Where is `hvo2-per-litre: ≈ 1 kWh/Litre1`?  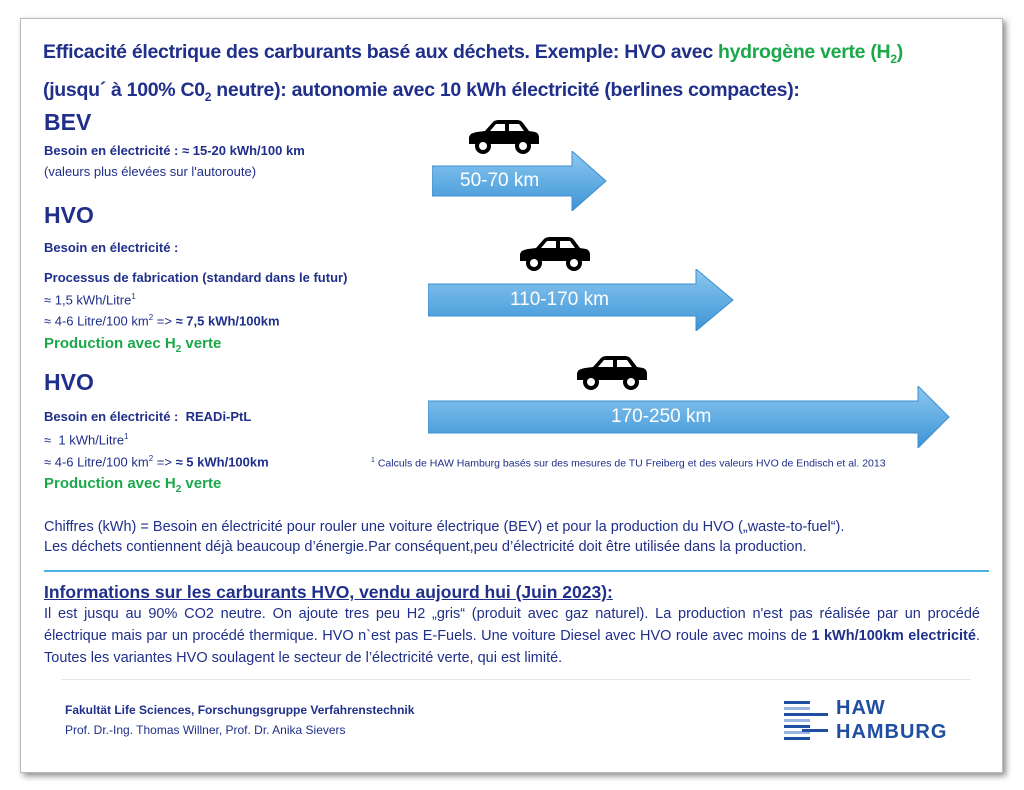 hvo2-per-litre: ≈ 1 kWh/Litre1 is located at coordinates (86, 439).